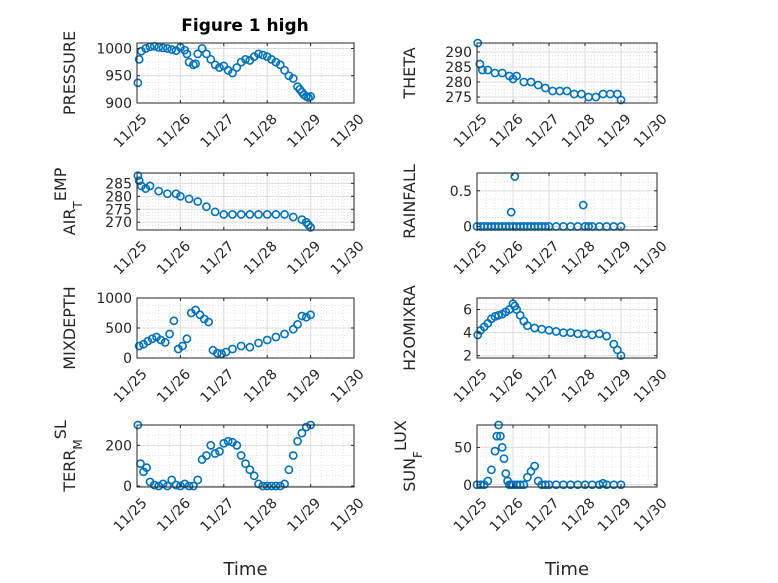 Image resolution: width=778 pixels, height=583 pixels. Describe the element at coordinates (118, 104) in the screenshot. I see `y-tick-label: 900` at that location.